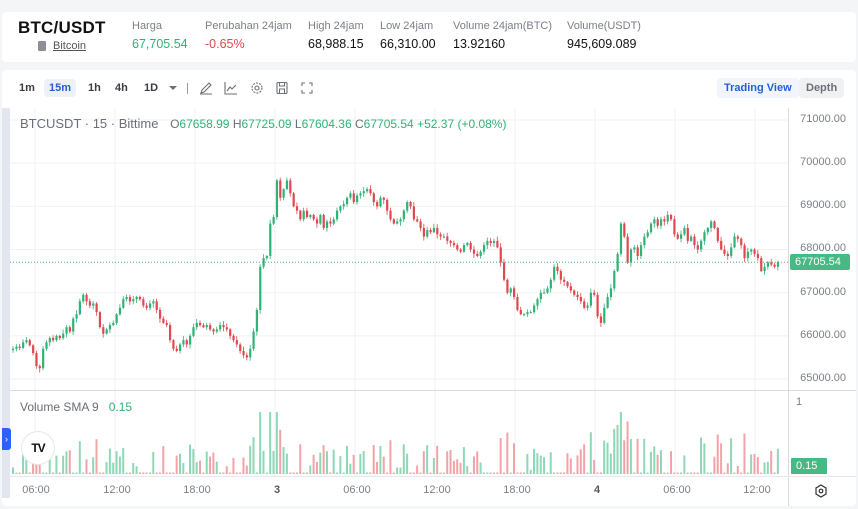  I want to click on stat-high: High 24jam 68,988.15, so click(336, 35).